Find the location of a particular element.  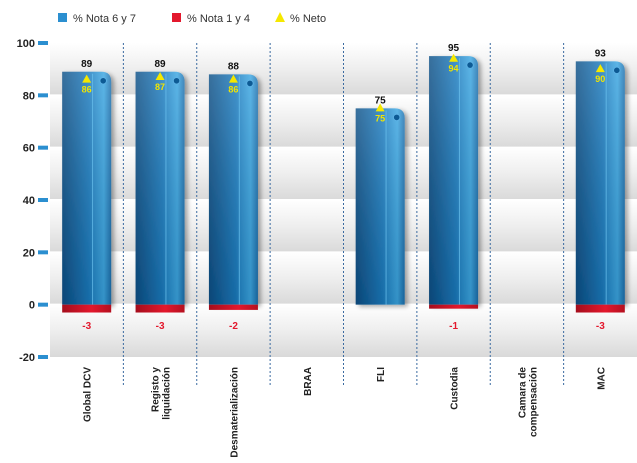

legend-label: % Neto is located at coordinates (308, 19).